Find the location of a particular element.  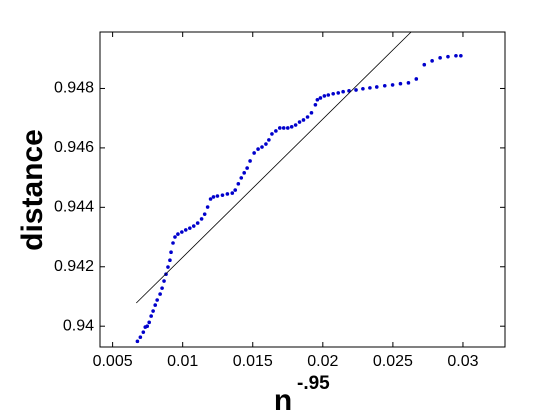

y-tick-label: 0.94 is located at coordinates (78, 325).